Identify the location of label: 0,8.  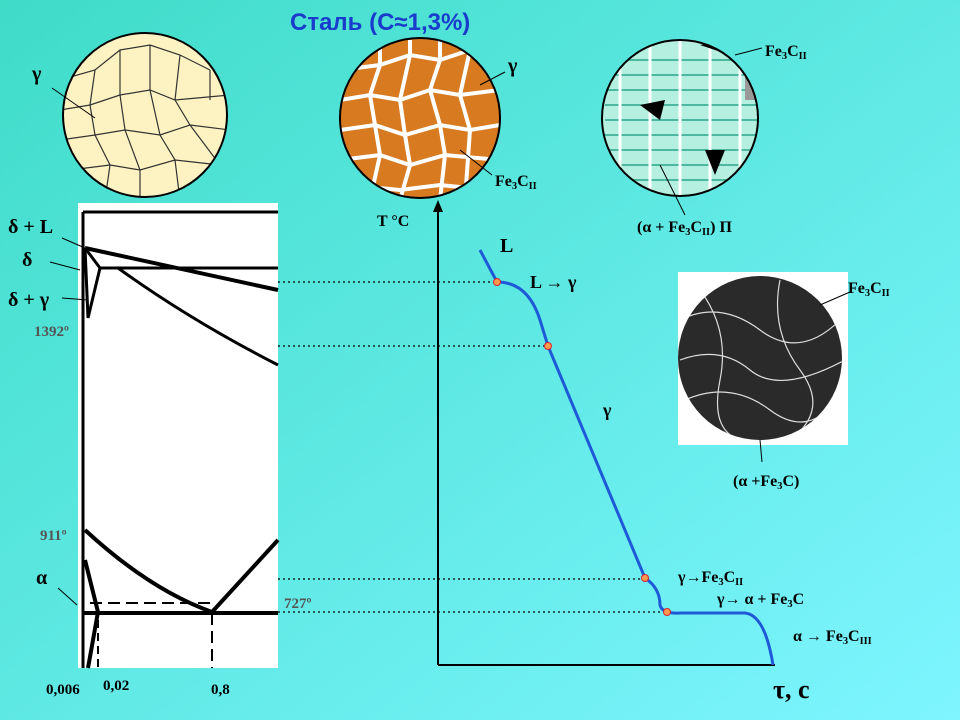
(220, 690).